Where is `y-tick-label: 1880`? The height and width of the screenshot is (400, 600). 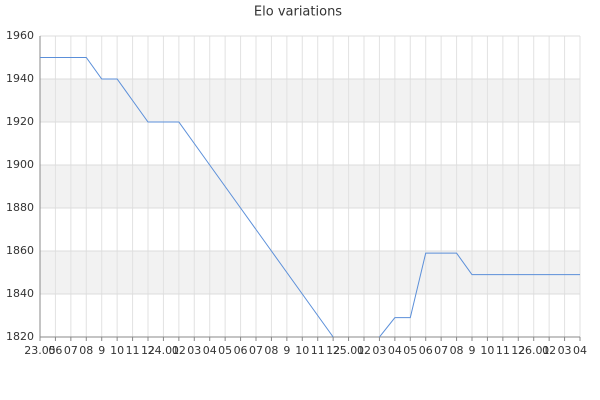 y-tick-label: 1880 is located at coordinates (20, 207).